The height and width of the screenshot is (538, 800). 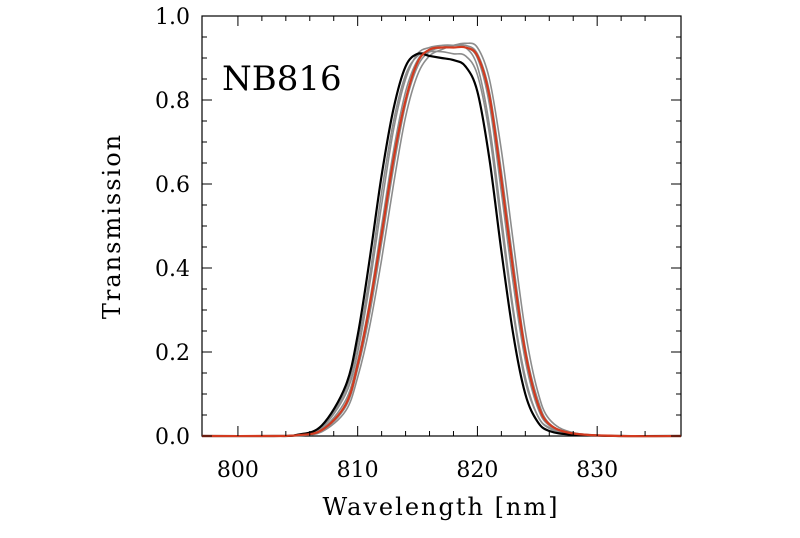 I want to click on y-axis-title: Transmission, so click(x=112, y=226).